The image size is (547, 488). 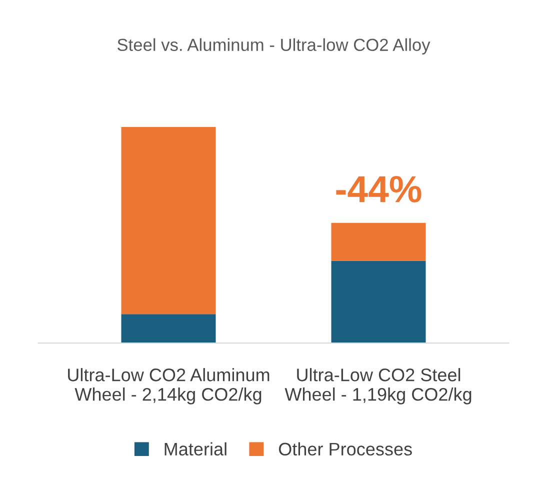 I want to click on legend-label: Material, so click(x=195, y=449).